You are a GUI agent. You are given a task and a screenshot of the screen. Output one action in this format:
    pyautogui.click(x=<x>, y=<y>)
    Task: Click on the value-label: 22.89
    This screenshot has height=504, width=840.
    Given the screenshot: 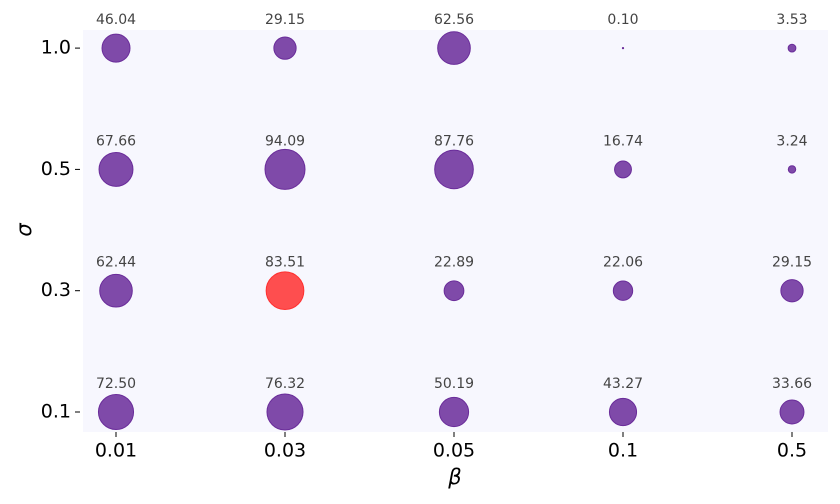 What is the action you would take?
    pyautogui.click(x=454, y=263)
    